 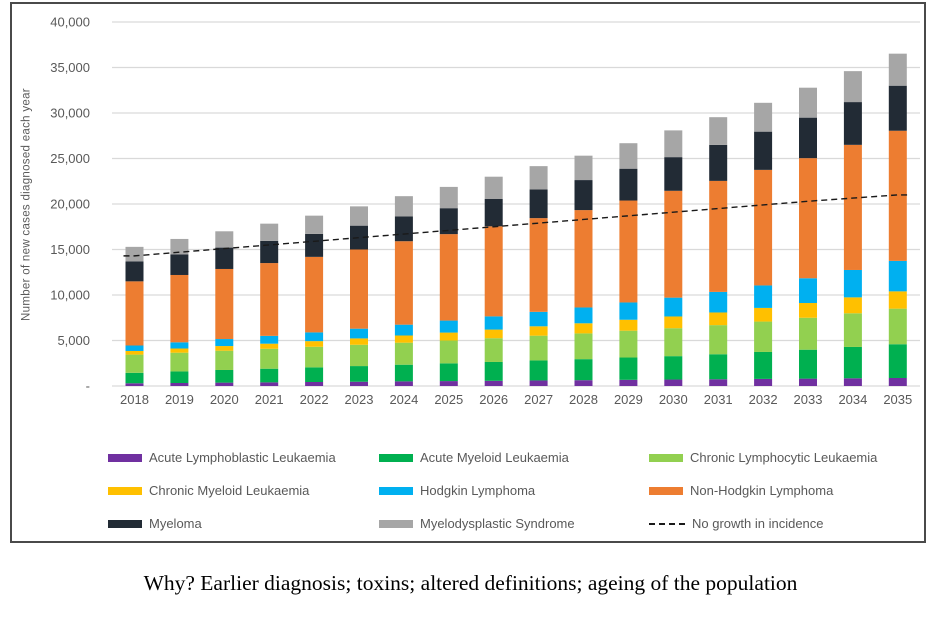 I want to click on bar-segment-2031-chronic-lymphocytic-leukaemia, so click(x=718, y=340).